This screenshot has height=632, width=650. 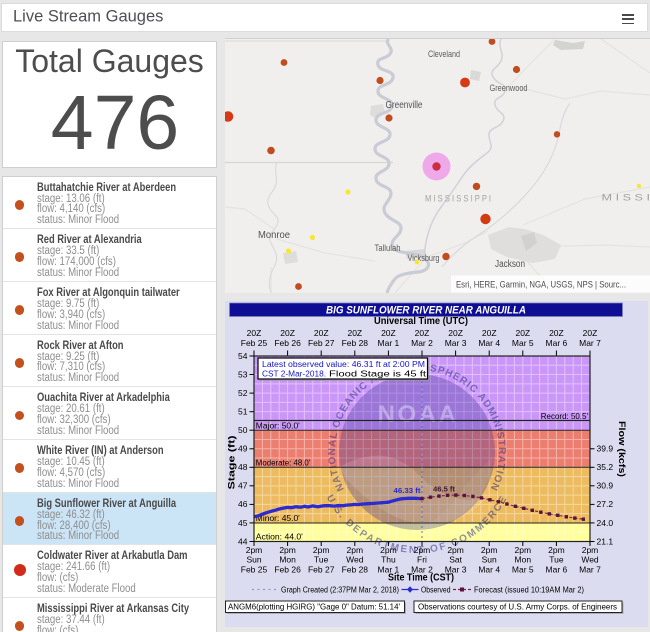 I want to click on svg-text: 49, so click(x=243, y=449).